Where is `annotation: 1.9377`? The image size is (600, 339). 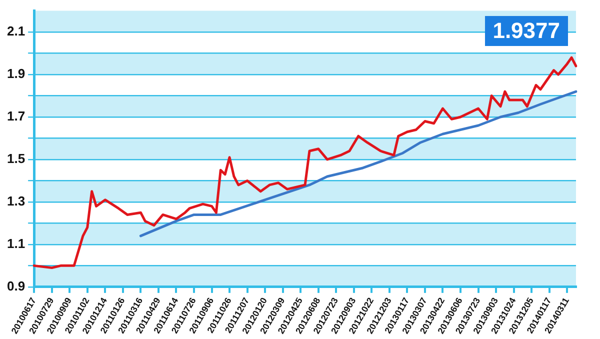 annotation: 1.9377 is located at coordinates (526, 31).